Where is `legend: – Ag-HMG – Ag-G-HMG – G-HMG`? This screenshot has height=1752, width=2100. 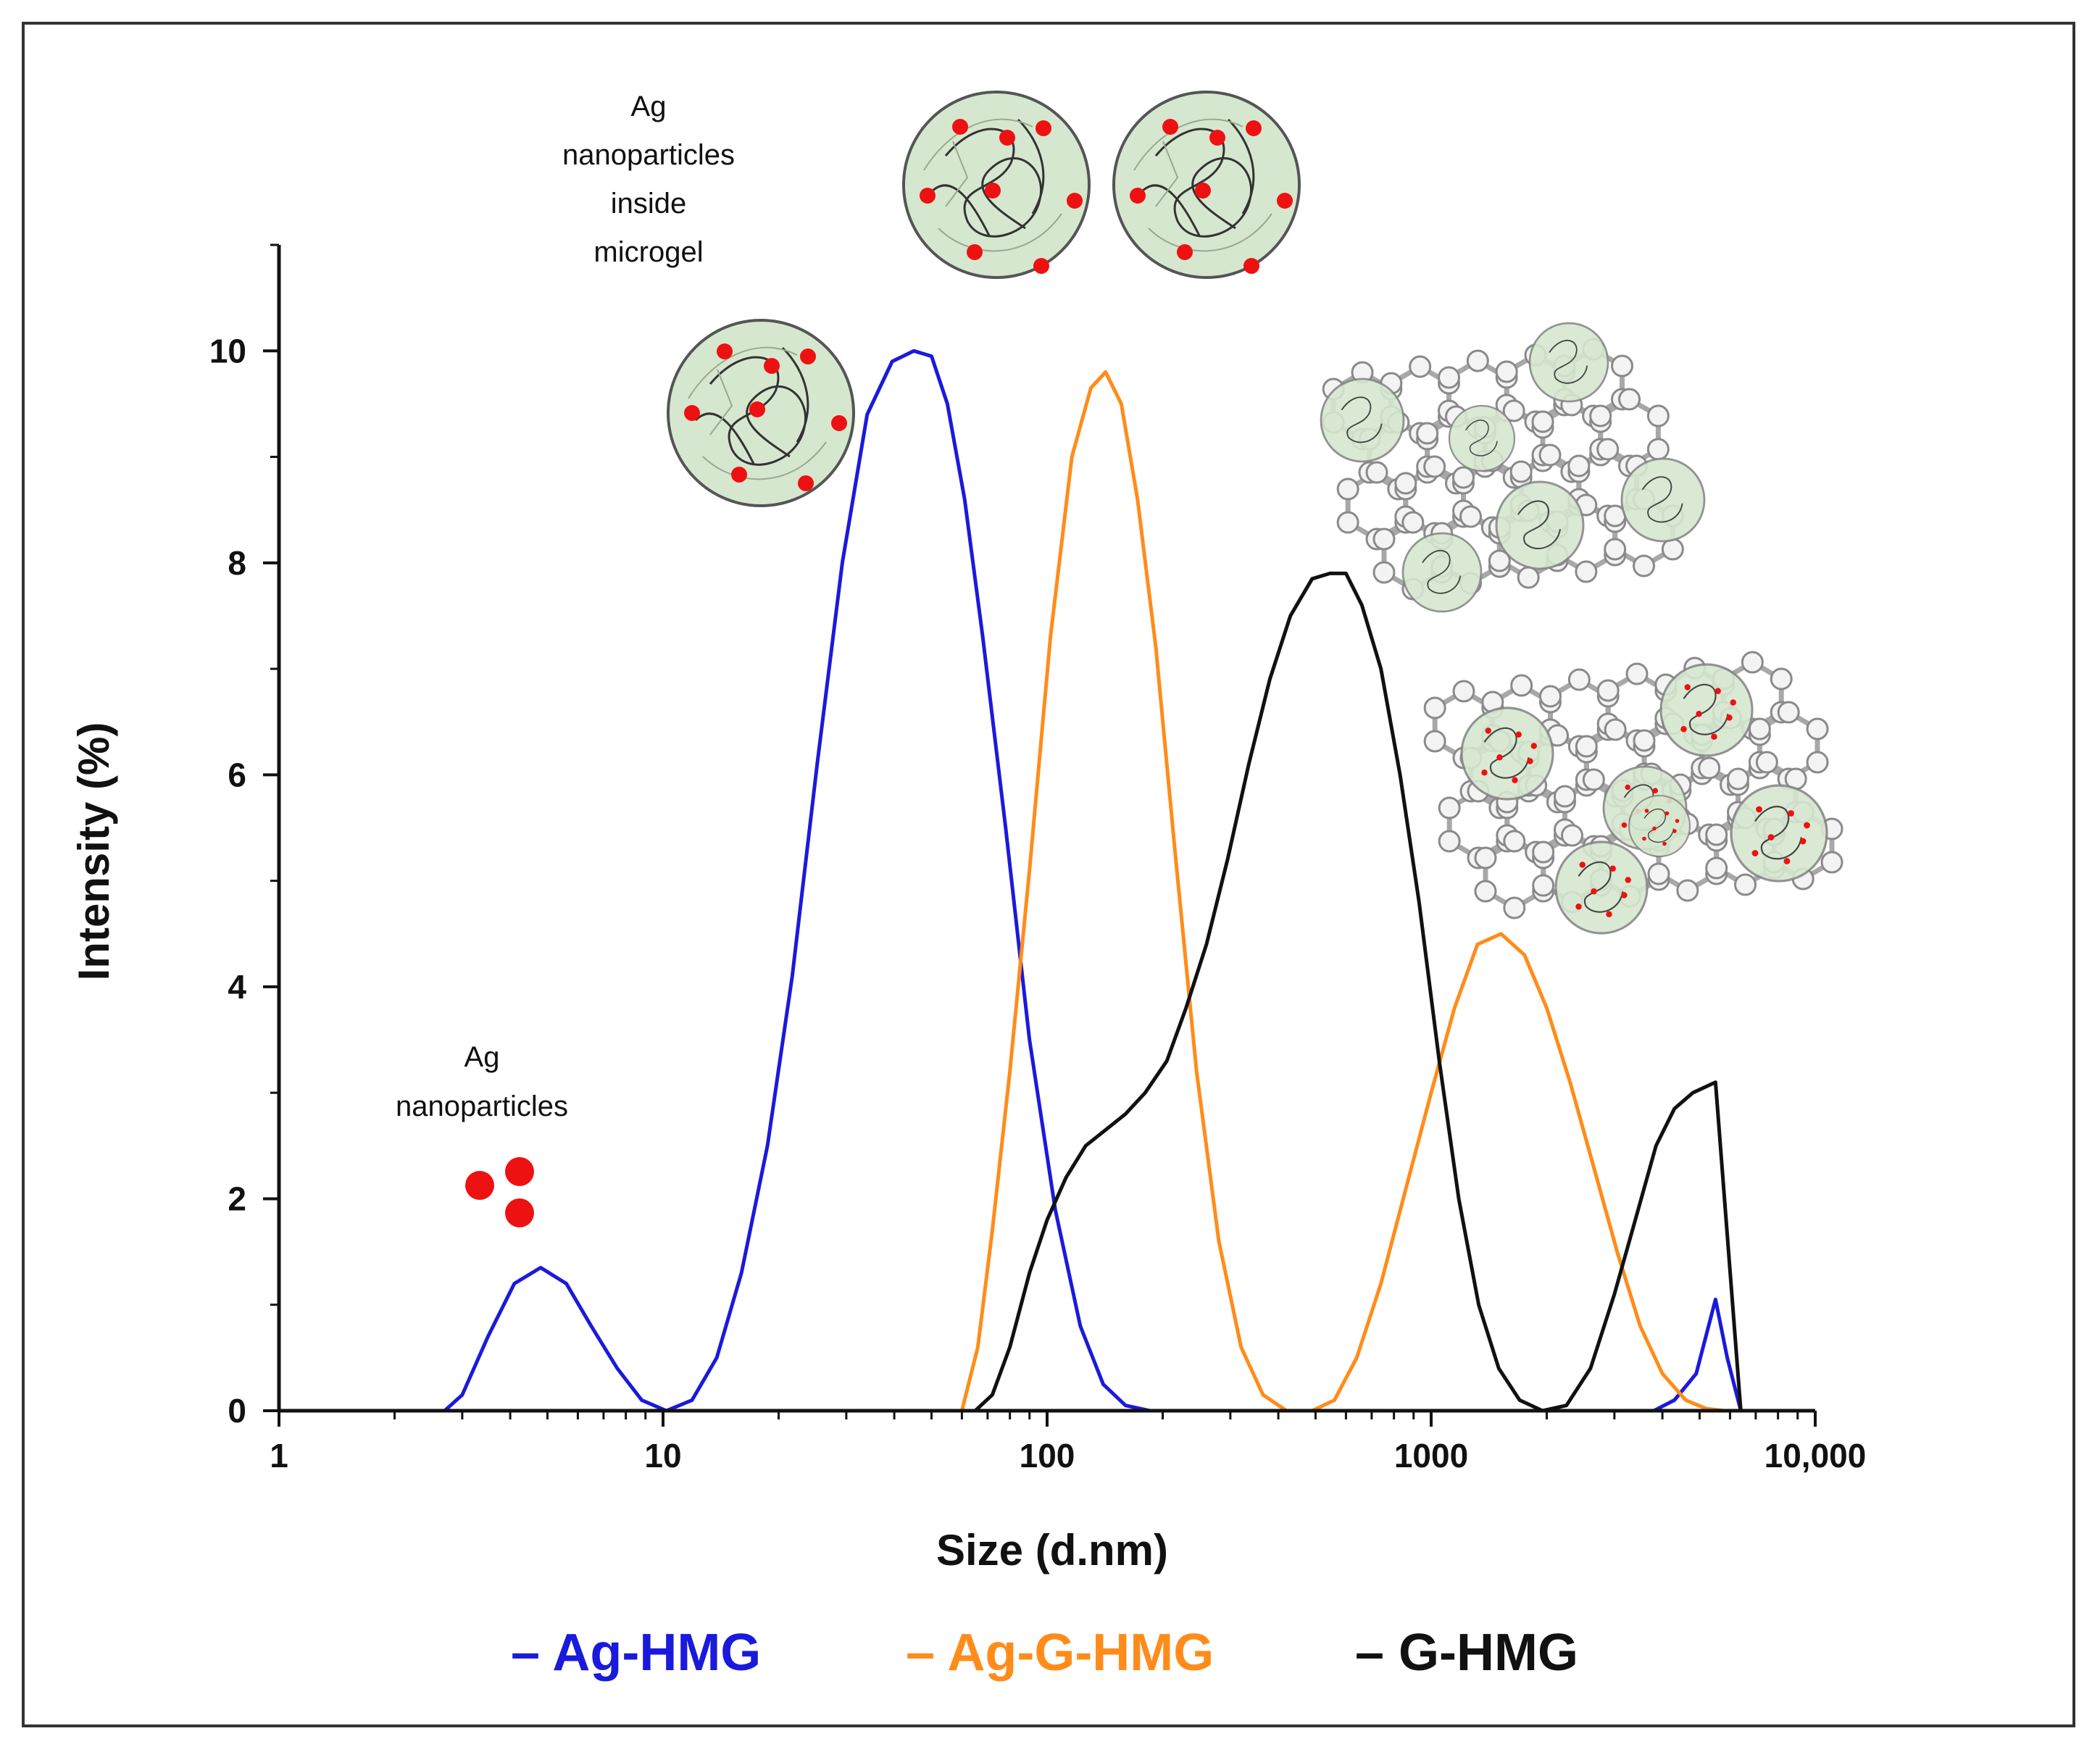 legend: – Ag-HMG – Ag-G-HMG – G-HMG is located at coordinates (1044, 1653).